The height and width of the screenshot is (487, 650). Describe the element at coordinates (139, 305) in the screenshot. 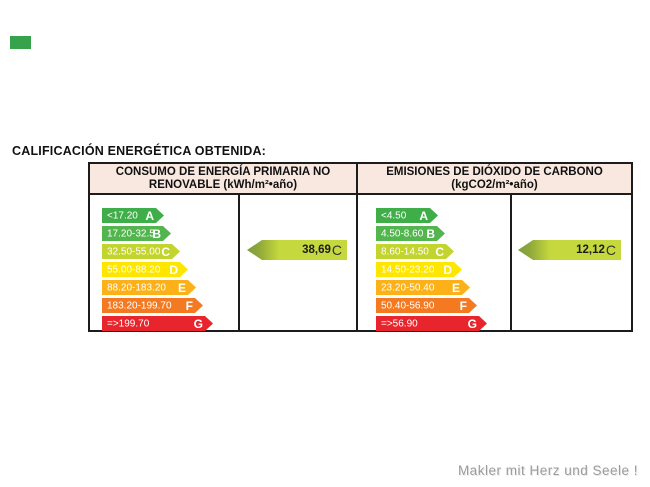

I see `rating-range: 183.20-199.70` at that location.